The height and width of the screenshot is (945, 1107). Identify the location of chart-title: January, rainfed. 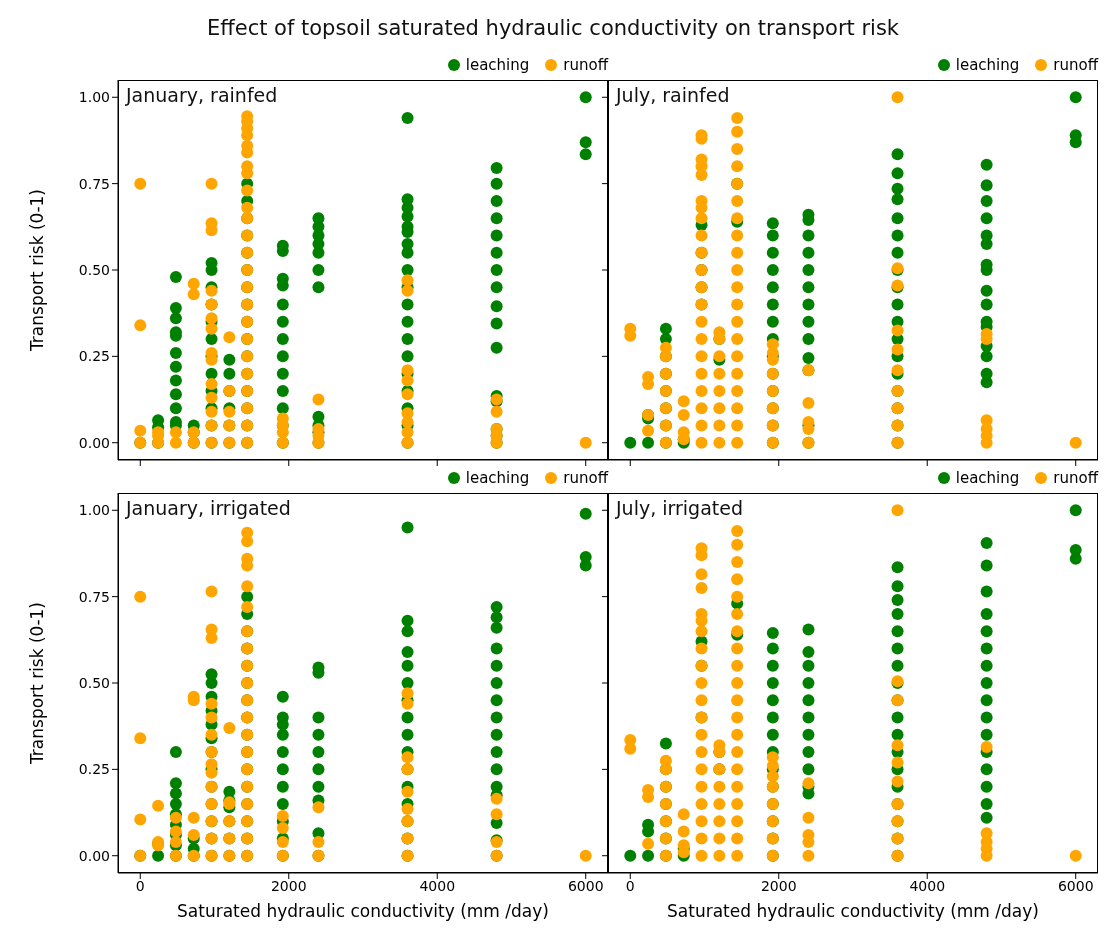
(202, 95).